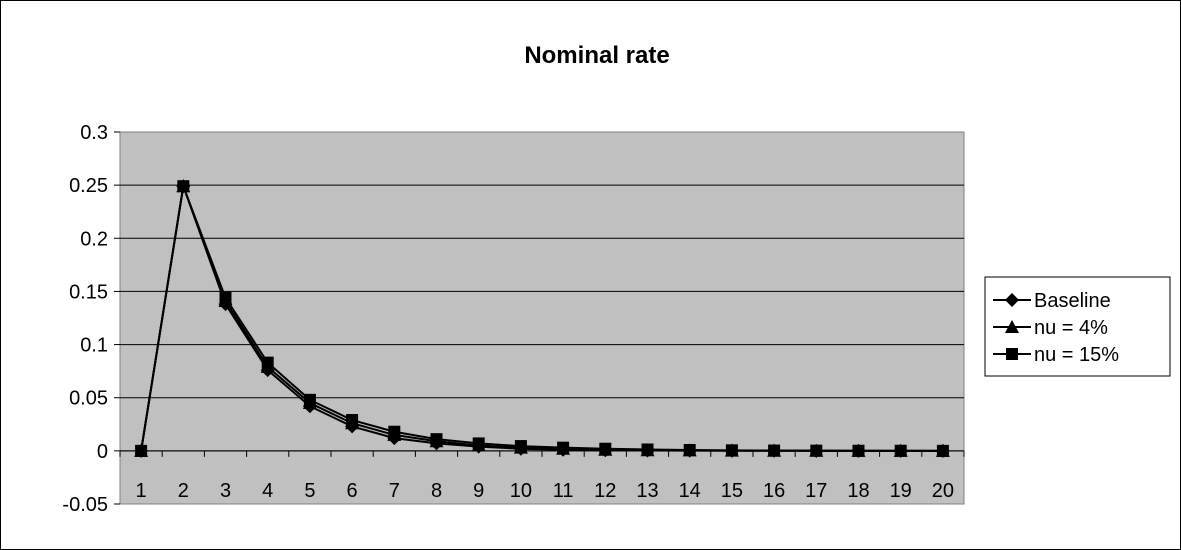  Describe the element at coordinates (563, 491) in the screenshot. I see `x-tick-label: 11` at that location.